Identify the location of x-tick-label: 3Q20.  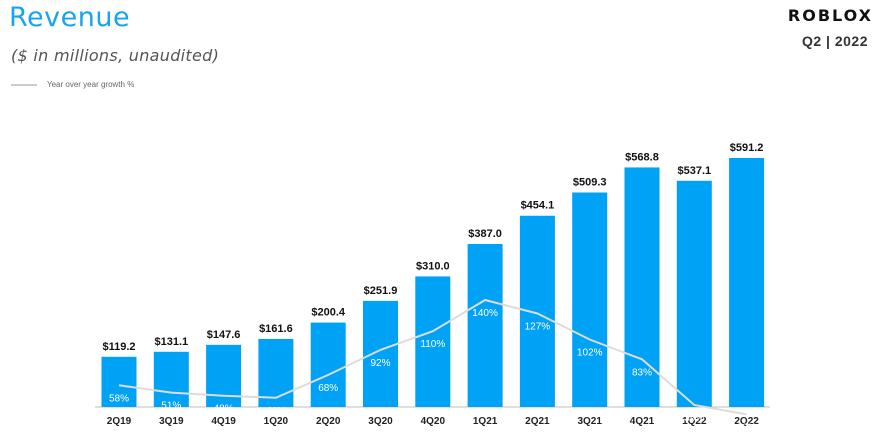
(380, 421).